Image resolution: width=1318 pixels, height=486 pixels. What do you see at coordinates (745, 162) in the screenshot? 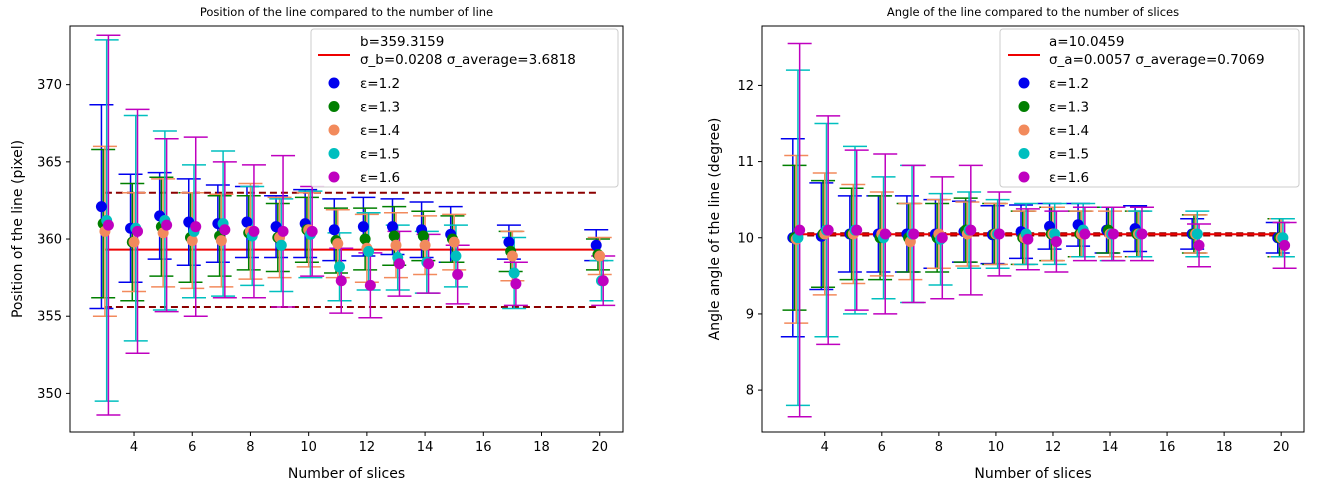
I see `angle-chart-y-tick-label: 11` at bounding box center [745, 162].